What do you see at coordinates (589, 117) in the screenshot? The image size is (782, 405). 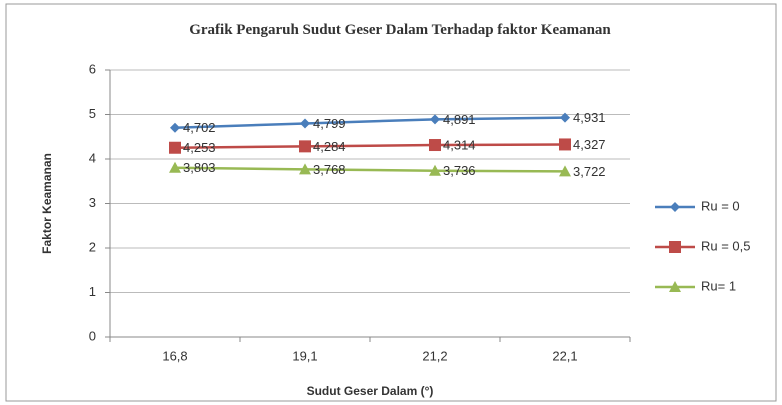 I see `data-label: 4,931` at bounding box center [589, 117].